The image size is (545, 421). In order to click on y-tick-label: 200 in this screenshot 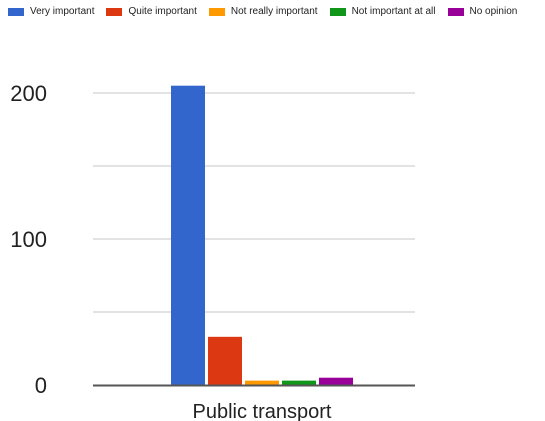, I will do `click(28, 93)`.